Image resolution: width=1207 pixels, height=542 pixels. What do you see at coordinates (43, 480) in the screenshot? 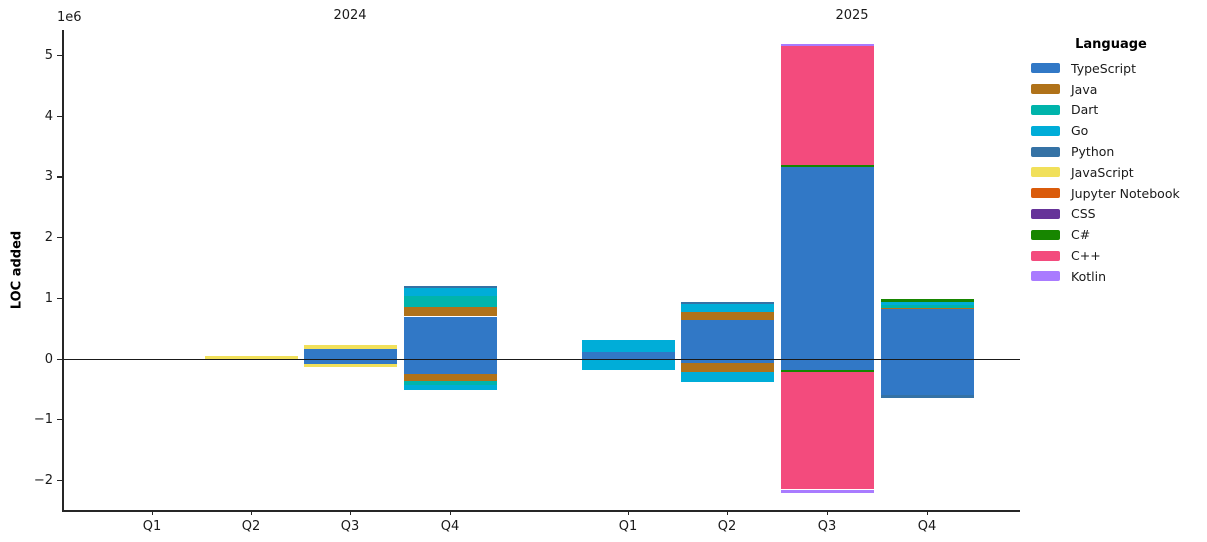
I see `y-tick-label: −2` at bounding box center [43, 480].